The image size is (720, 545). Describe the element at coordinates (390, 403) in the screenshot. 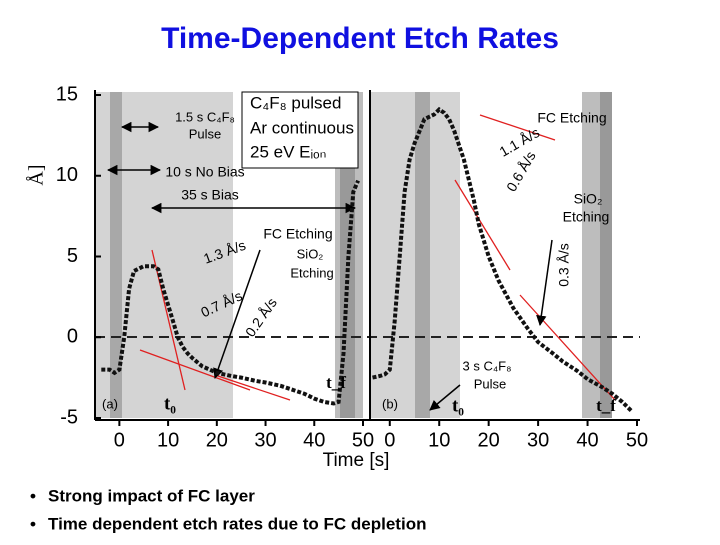

I see `annotation: (b)` at that location.